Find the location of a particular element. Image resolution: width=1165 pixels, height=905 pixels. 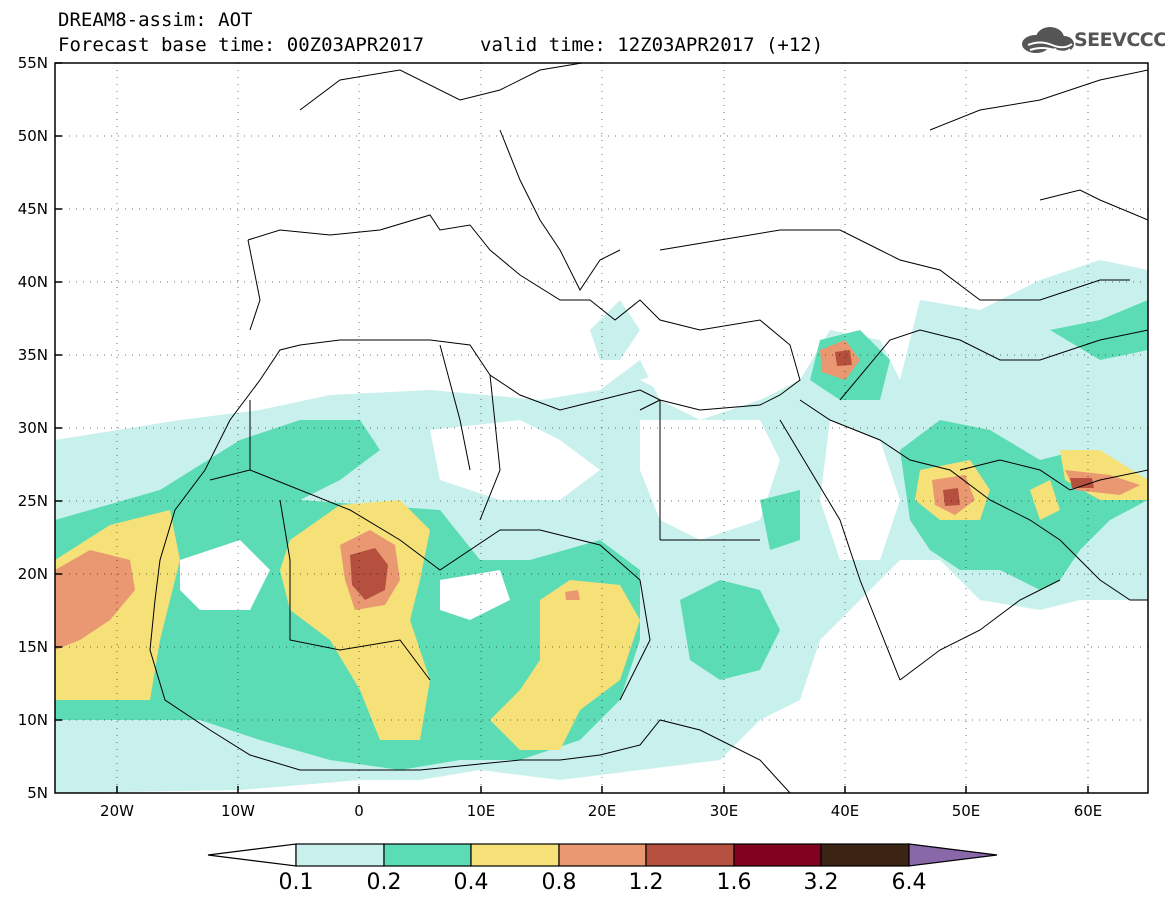

colorbar-label: 0.1 is located at coordinates (296, 882).